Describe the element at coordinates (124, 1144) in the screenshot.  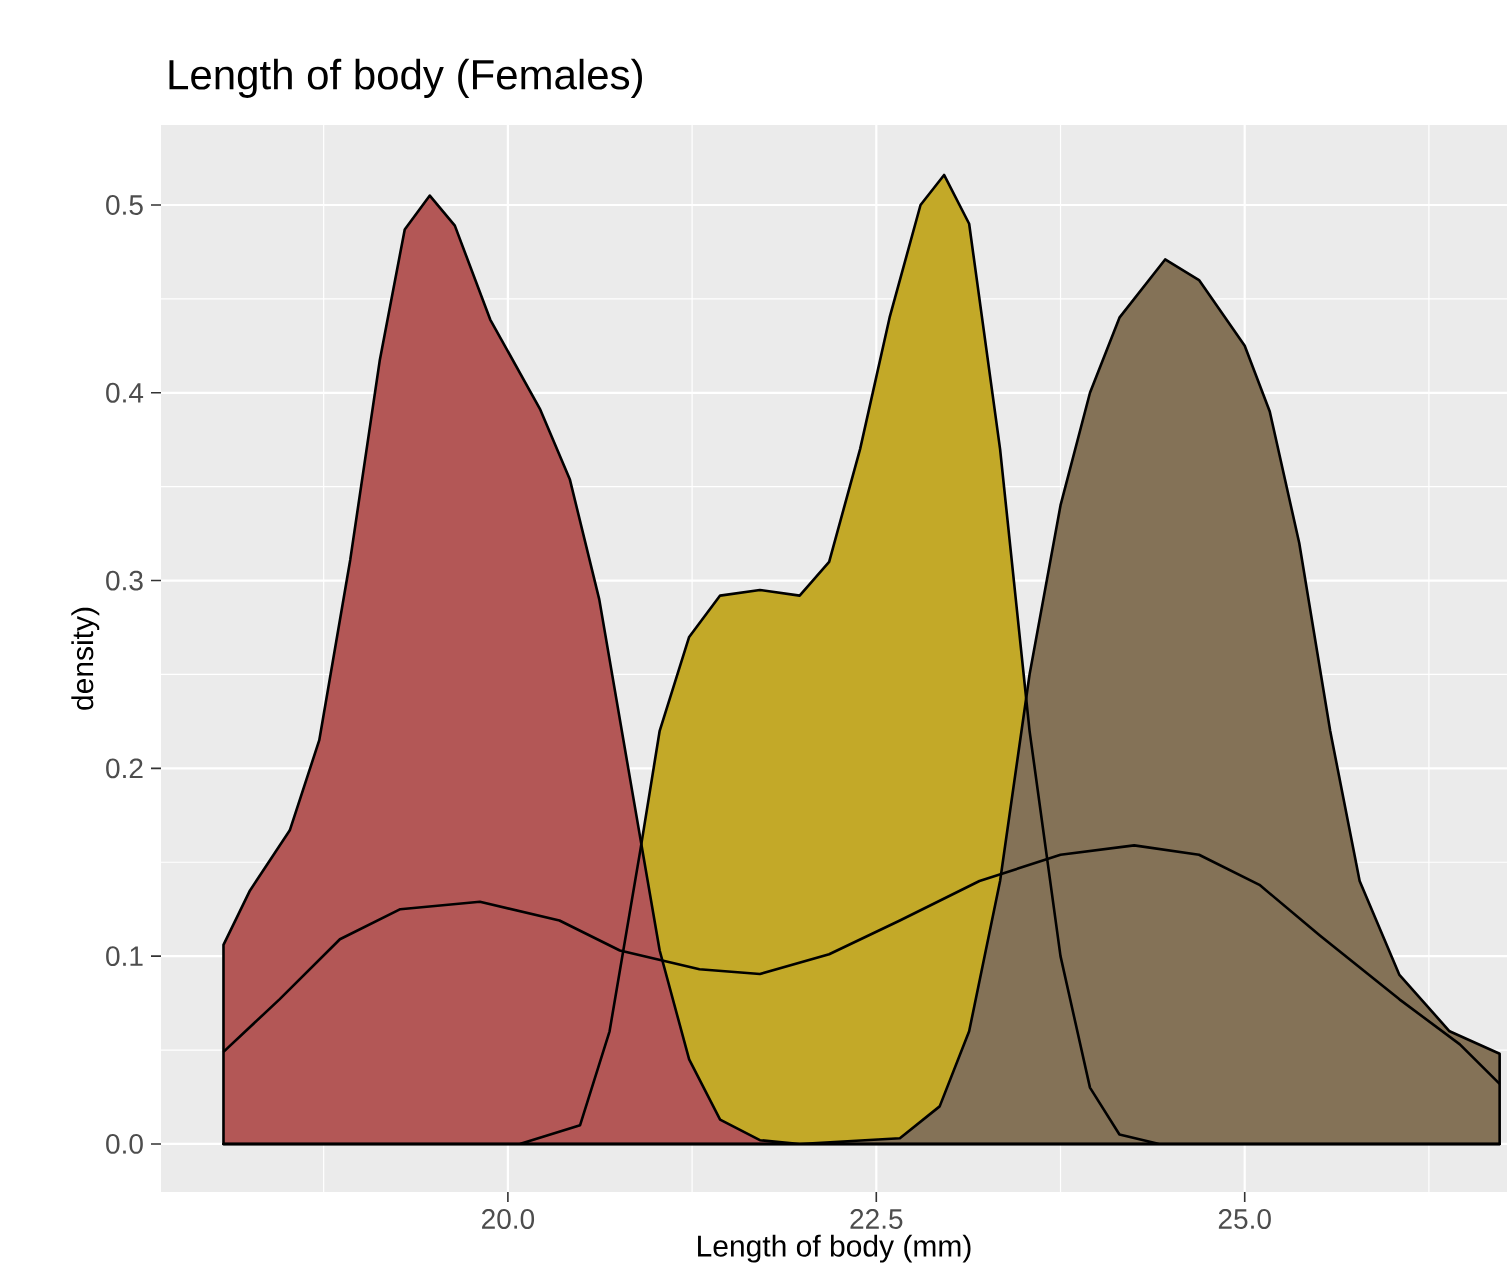
I see `y-tick-label: 0.0` at that location.